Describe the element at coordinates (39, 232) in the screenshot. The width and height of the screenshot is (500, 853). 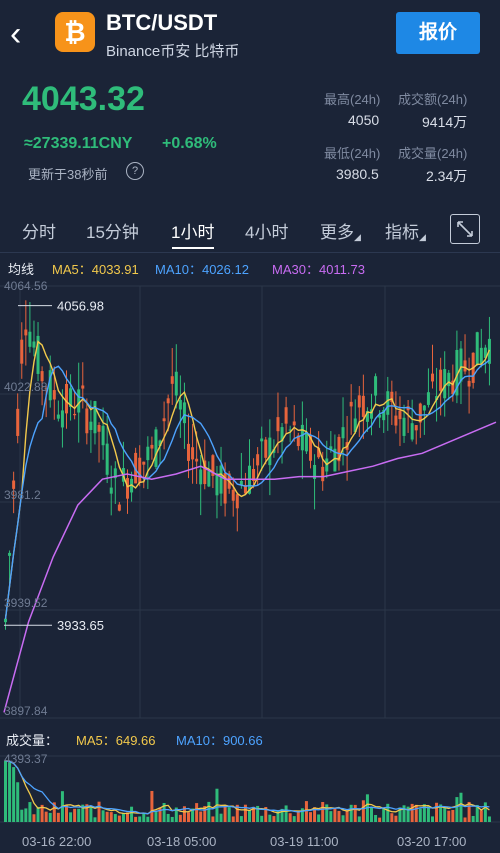
I see `tab-timeshare: 分时` at that location.